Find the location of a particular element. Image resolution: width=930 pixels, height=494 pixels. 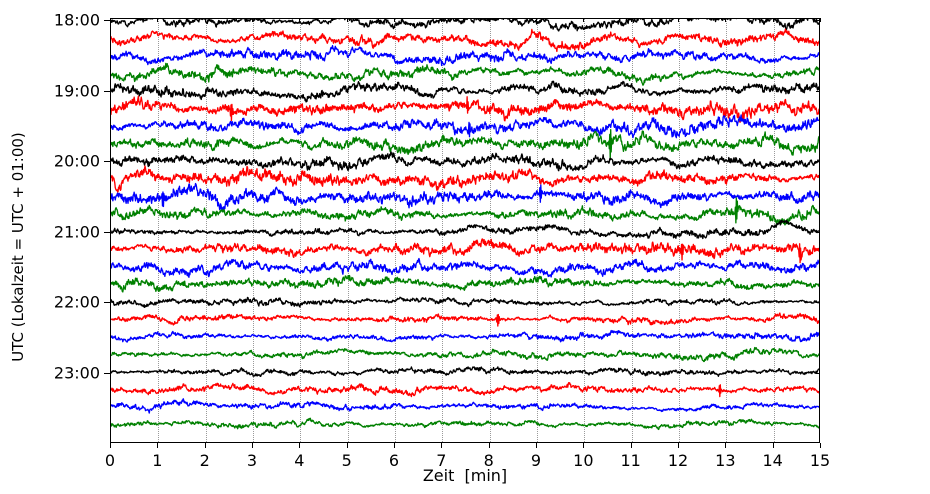

y-tick-label: 21:00 is located at coordinates (76, 232).